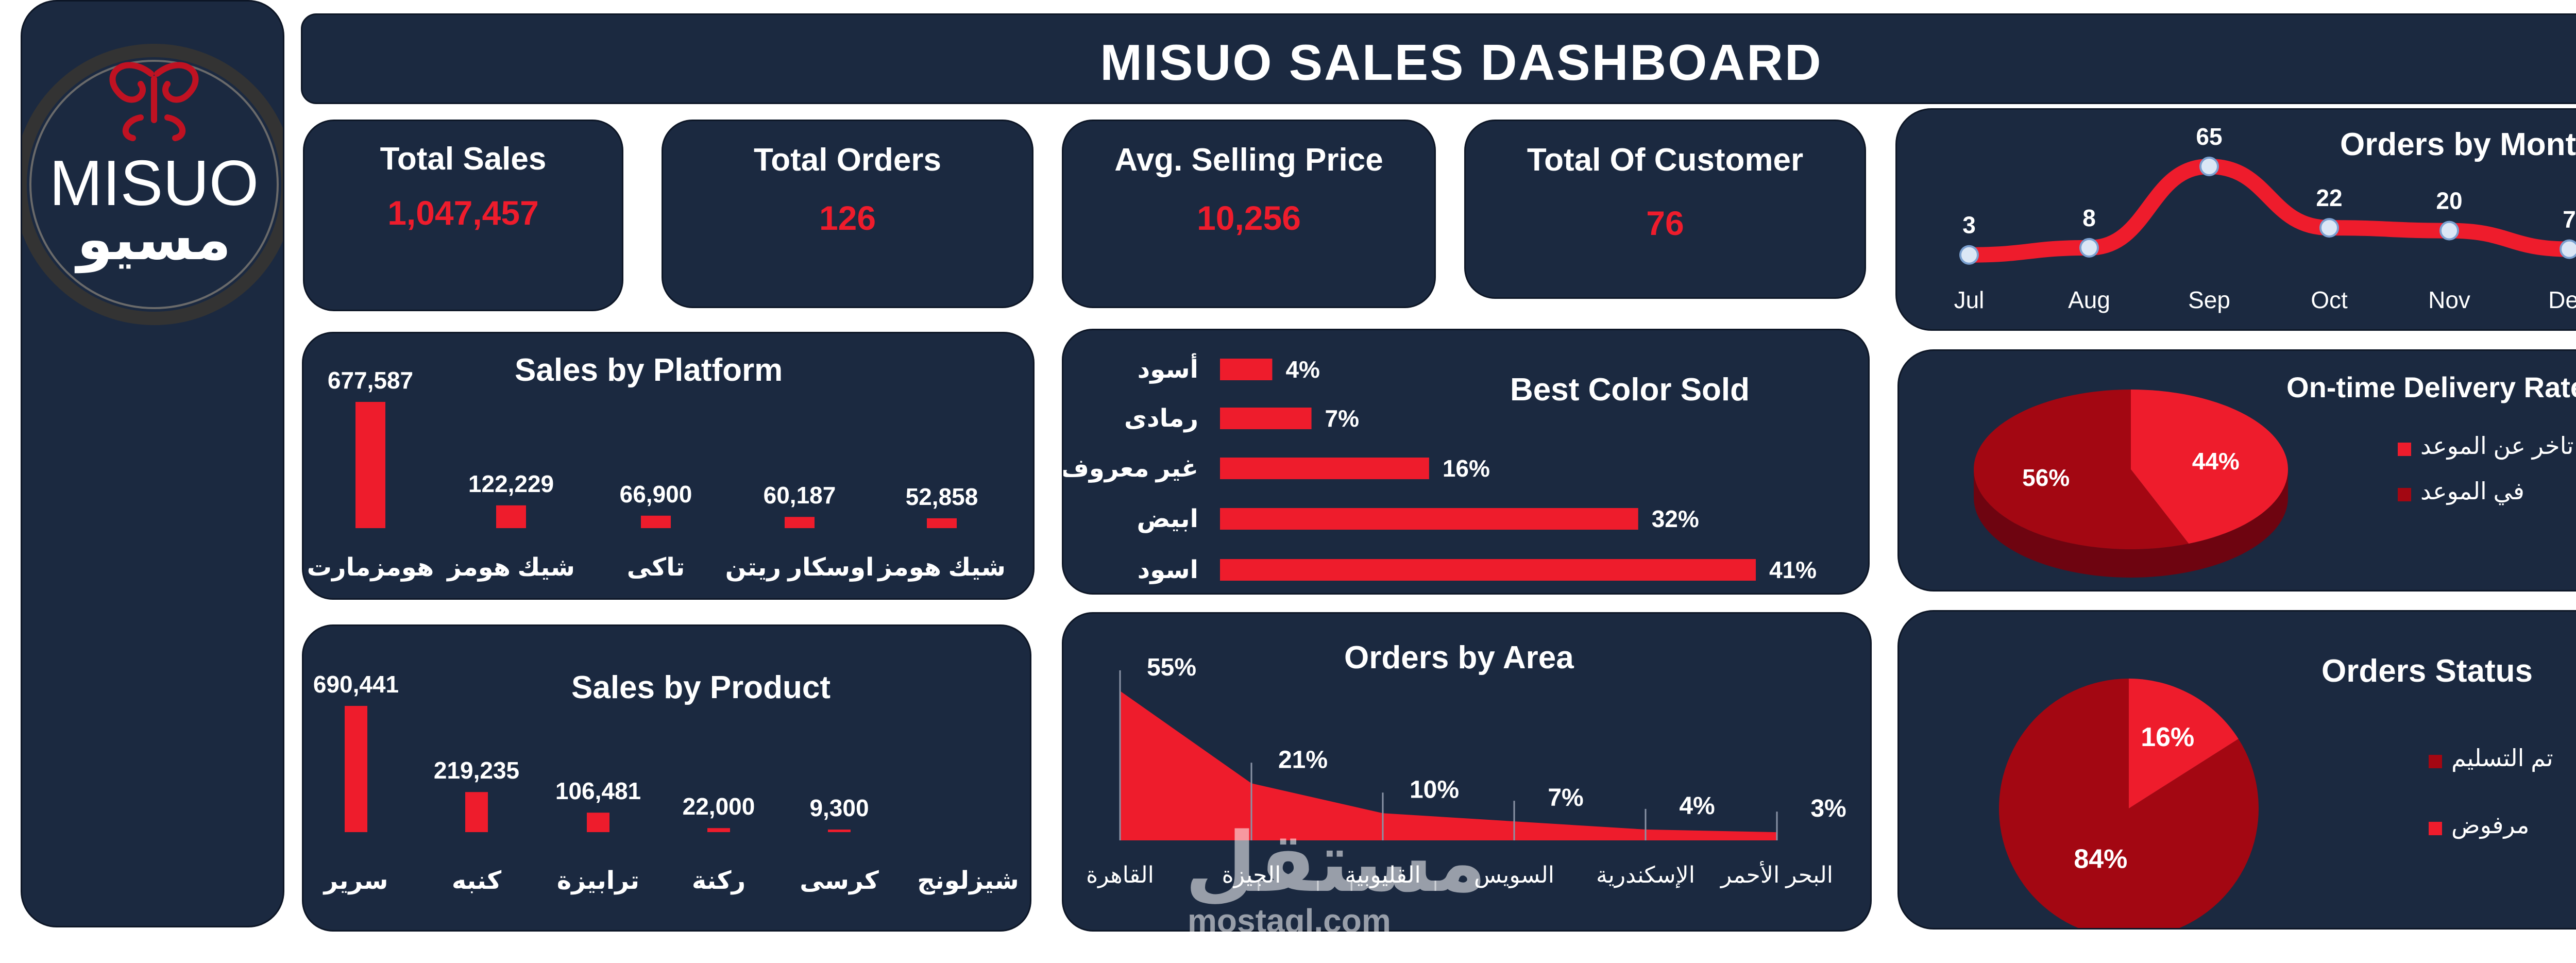 The image size is (2576, 963). Describe the element at coordinates (1336, 862) in the screenshot. I see `watermark-arabic: مستقل` at that location.